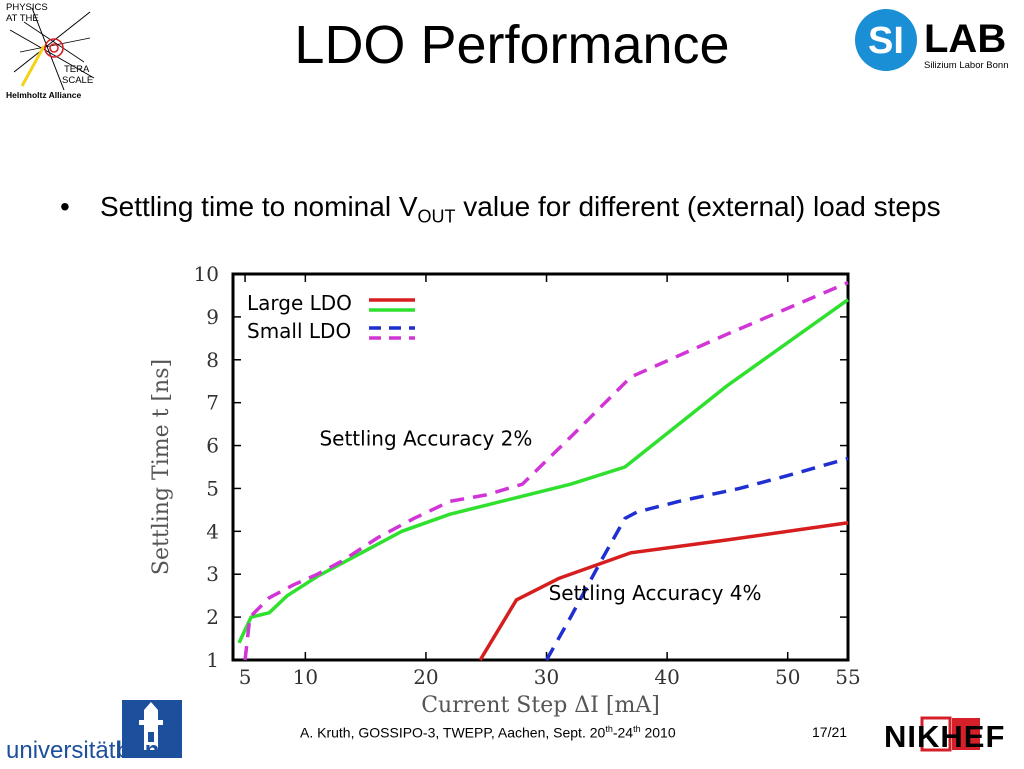 This screenshot has height=769, width=1024. I want to click on terascale-line-2: AT THE, so click(22, 18).